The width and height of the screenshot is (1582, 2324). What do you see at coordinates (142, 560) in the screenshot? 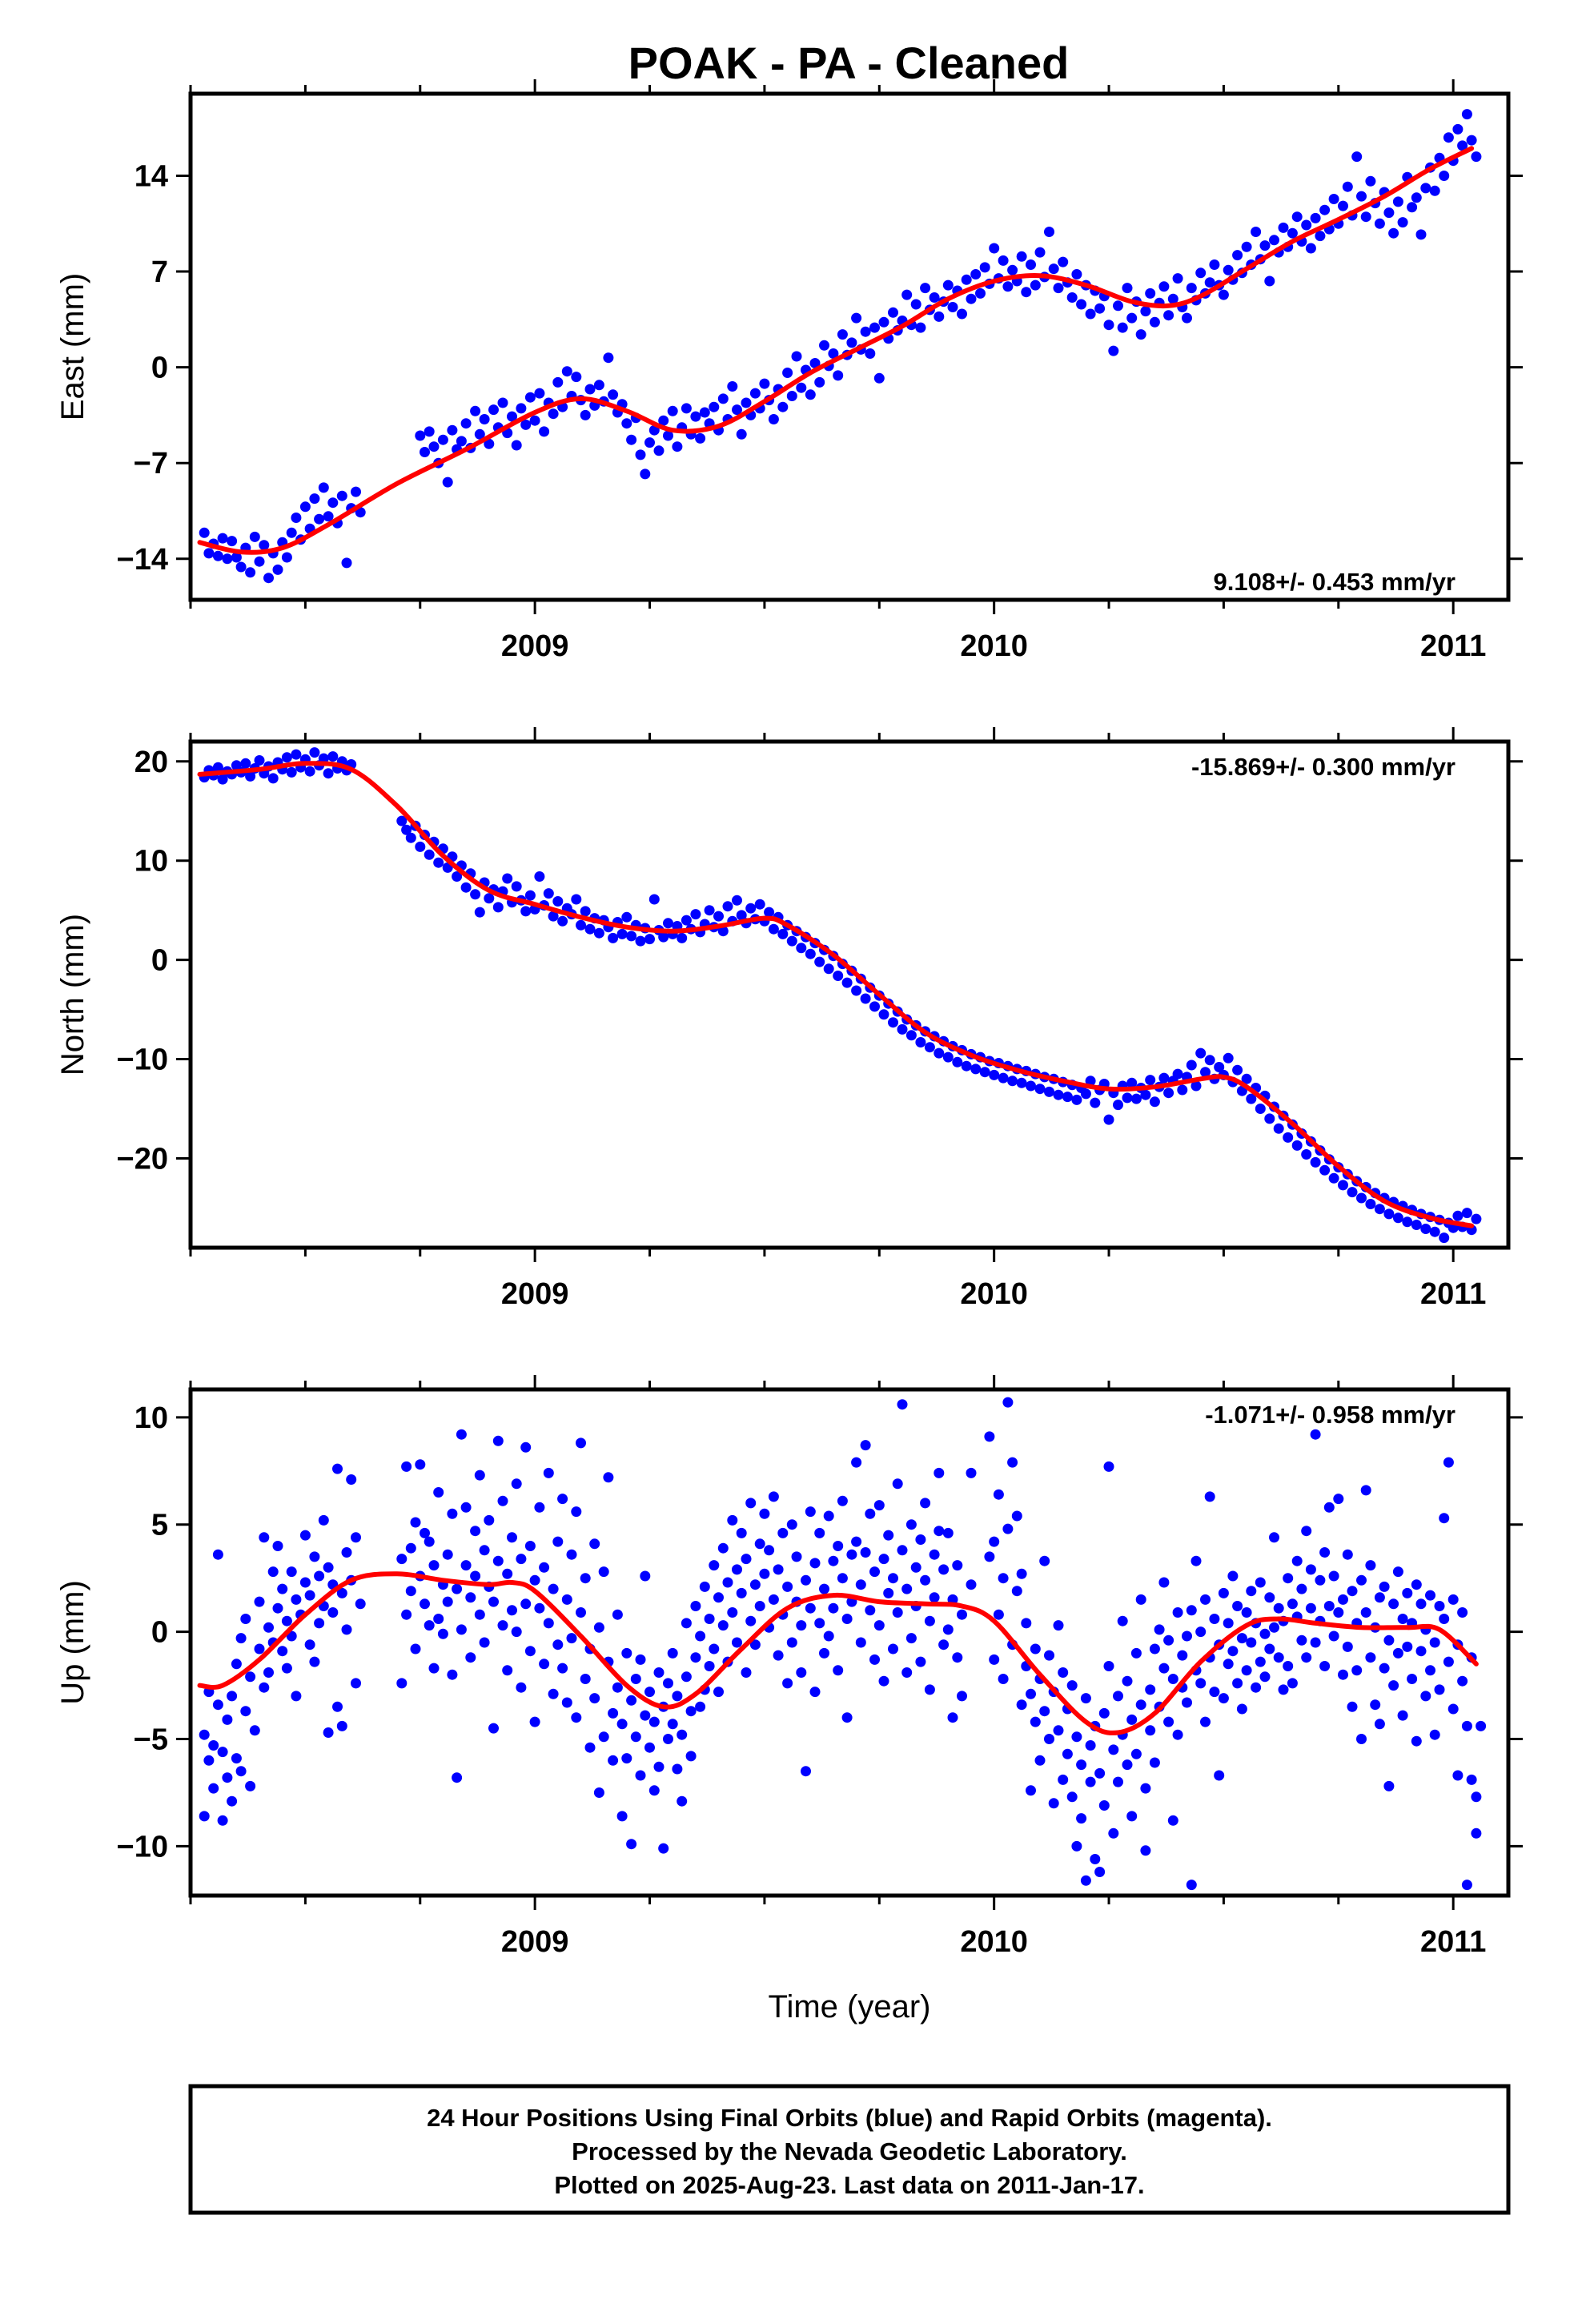
I see `east-y-tick-label: −14` at bounding box center [142, 560].